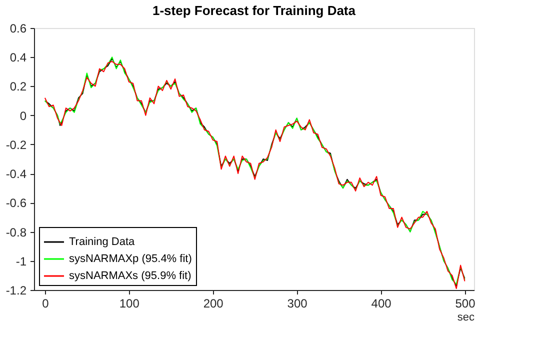 Image resolution: width=560 pixels, height=337 pixels. Describe the element at coordinates (465, 303) in the screenshot. I see `x-tick-label: 500` at that location.